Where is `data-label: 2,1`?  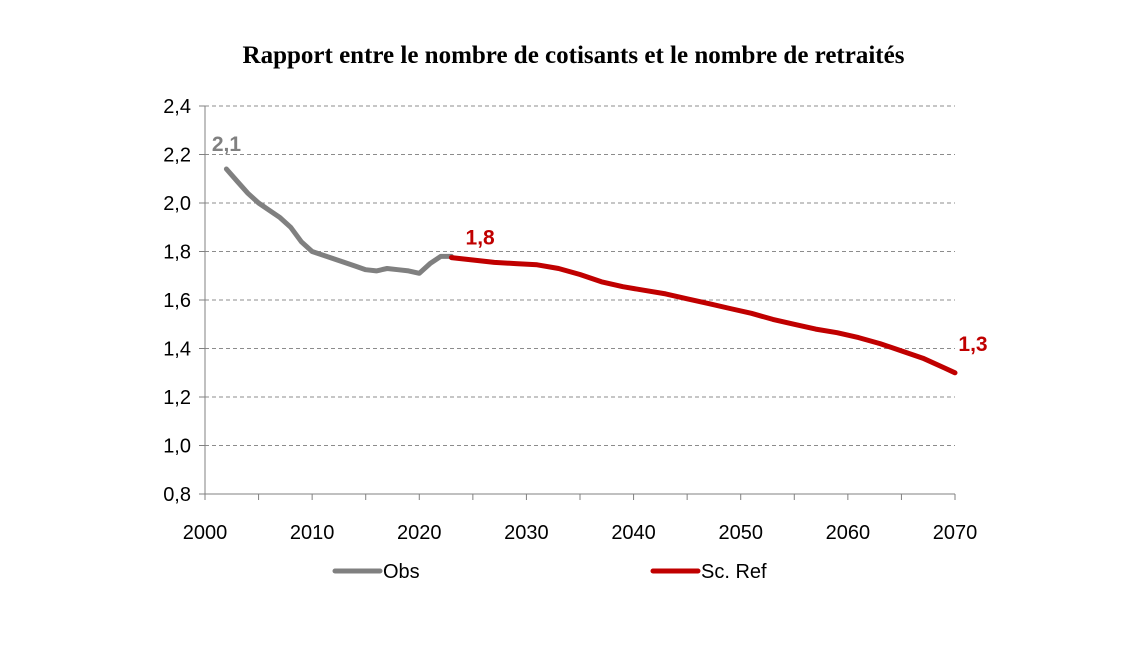 data-label: 2,1 is located at coordinates (227, 144).